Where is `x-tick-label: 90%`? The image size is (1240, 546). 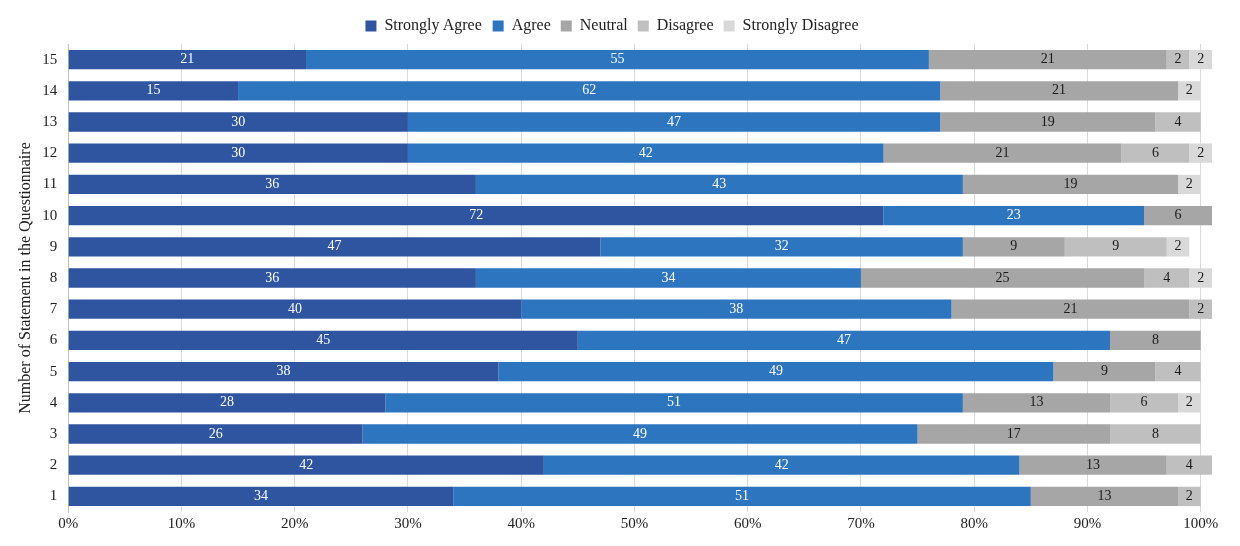 x-tick-label: 90% is located at coordinates (1087, 522).